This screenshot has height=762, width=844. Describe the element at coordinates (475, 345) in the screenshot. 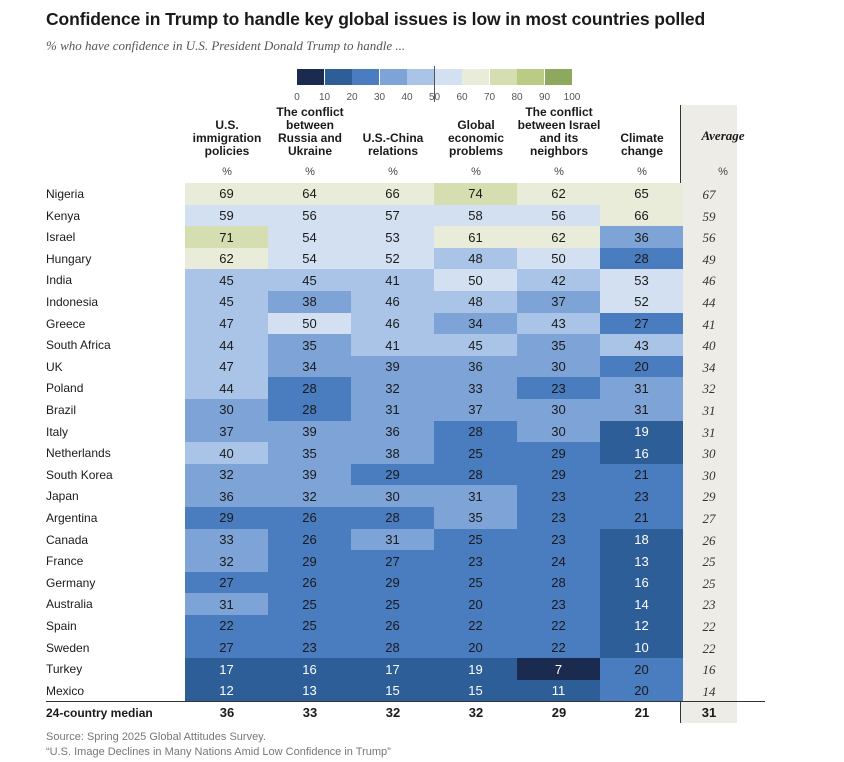

I see `heatmap-cell: 45` at that location.